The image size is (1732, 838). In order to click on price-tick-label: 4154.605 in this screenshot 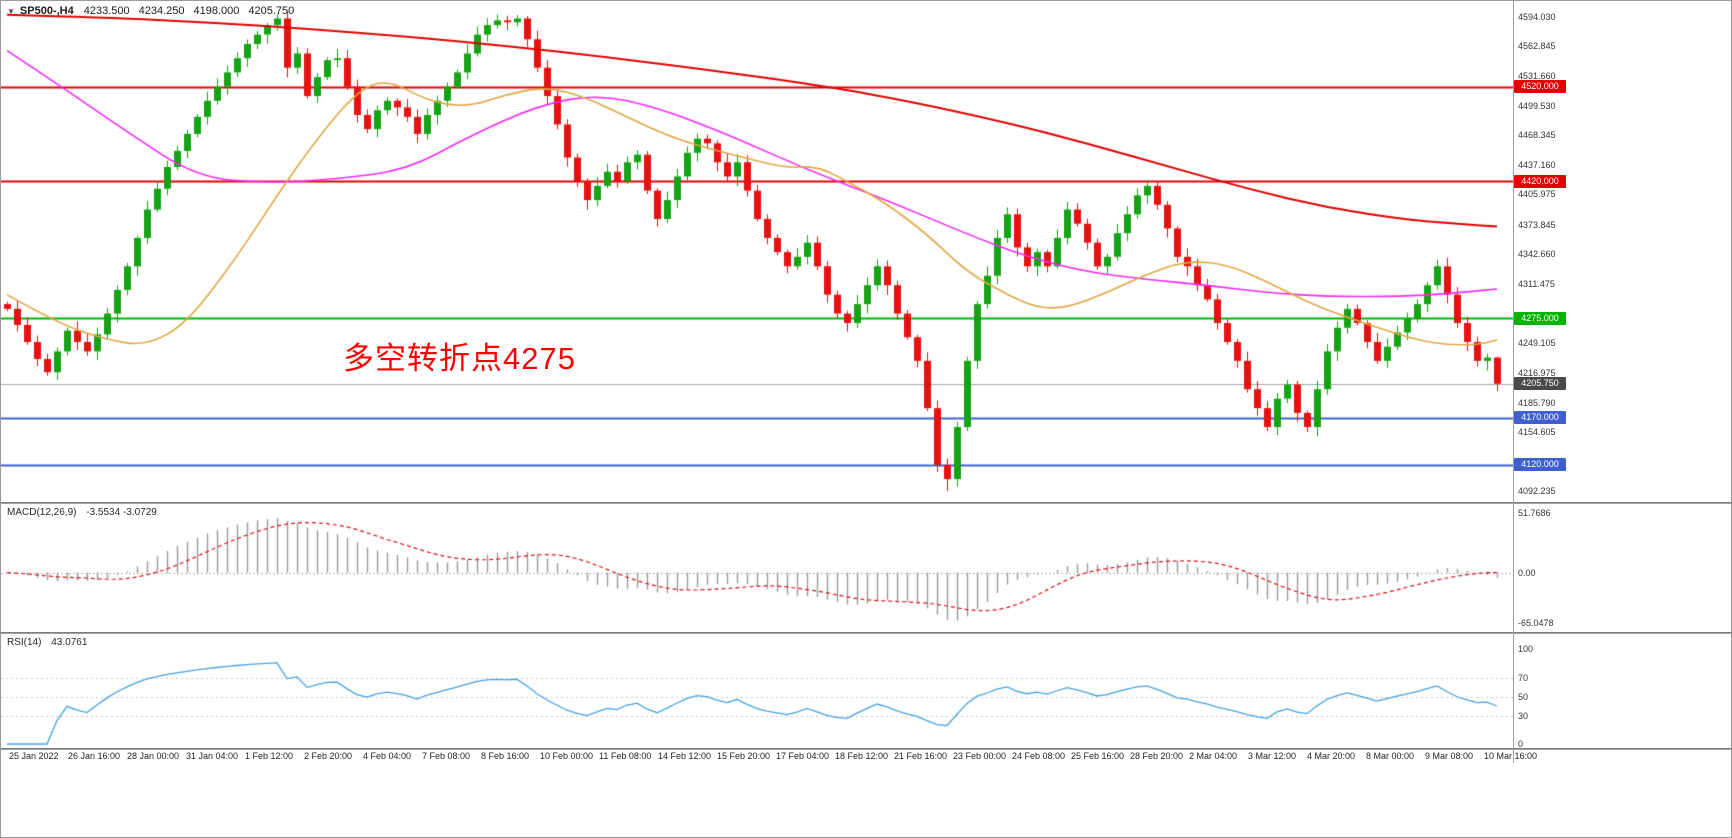, I will do `click(1537, 432)`.